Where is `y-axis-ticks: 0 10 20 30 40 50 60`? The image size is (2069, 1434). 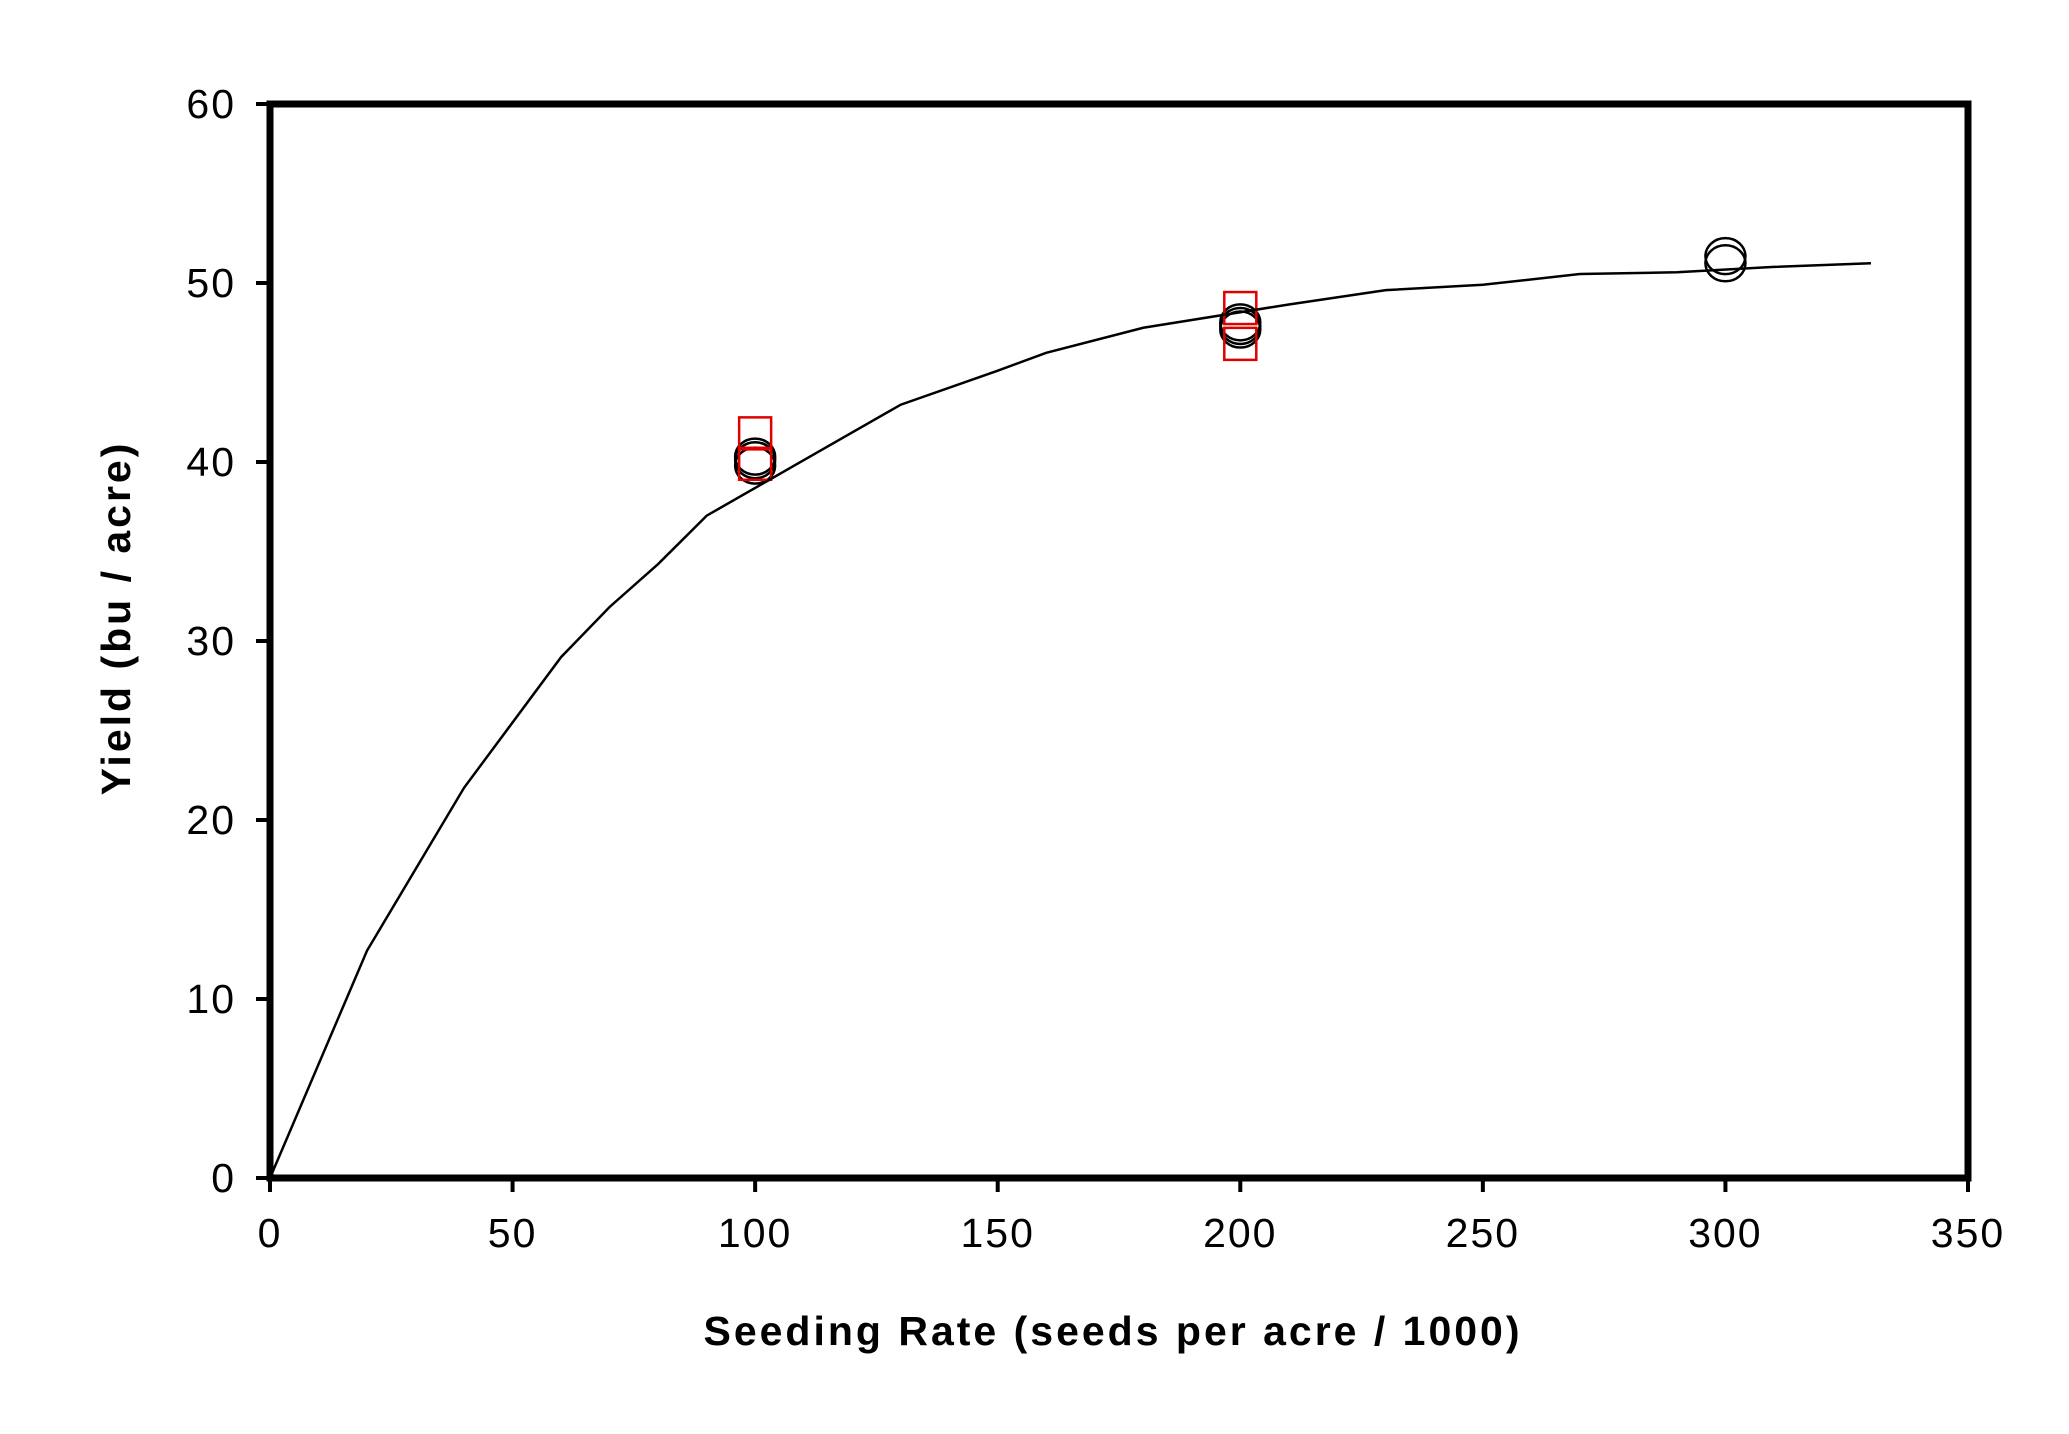 y-axis-ticks: 0 10 20 30 40 50 60 is located at coordinates (228, 641).